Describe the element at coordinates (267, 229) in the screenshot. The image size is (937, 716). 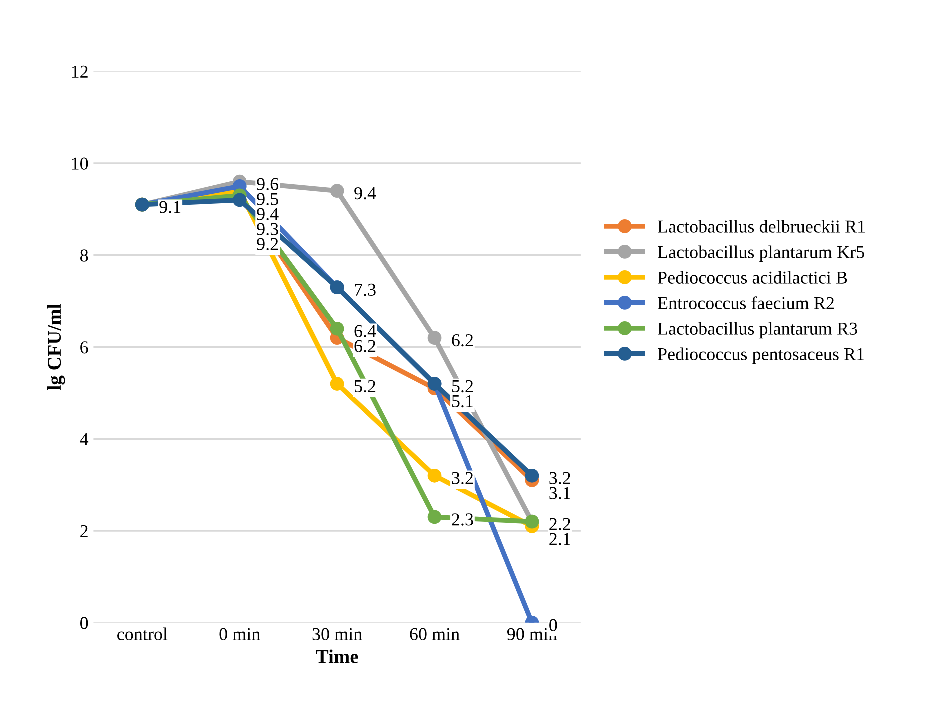
I see `data-label: 9.3` at that location.